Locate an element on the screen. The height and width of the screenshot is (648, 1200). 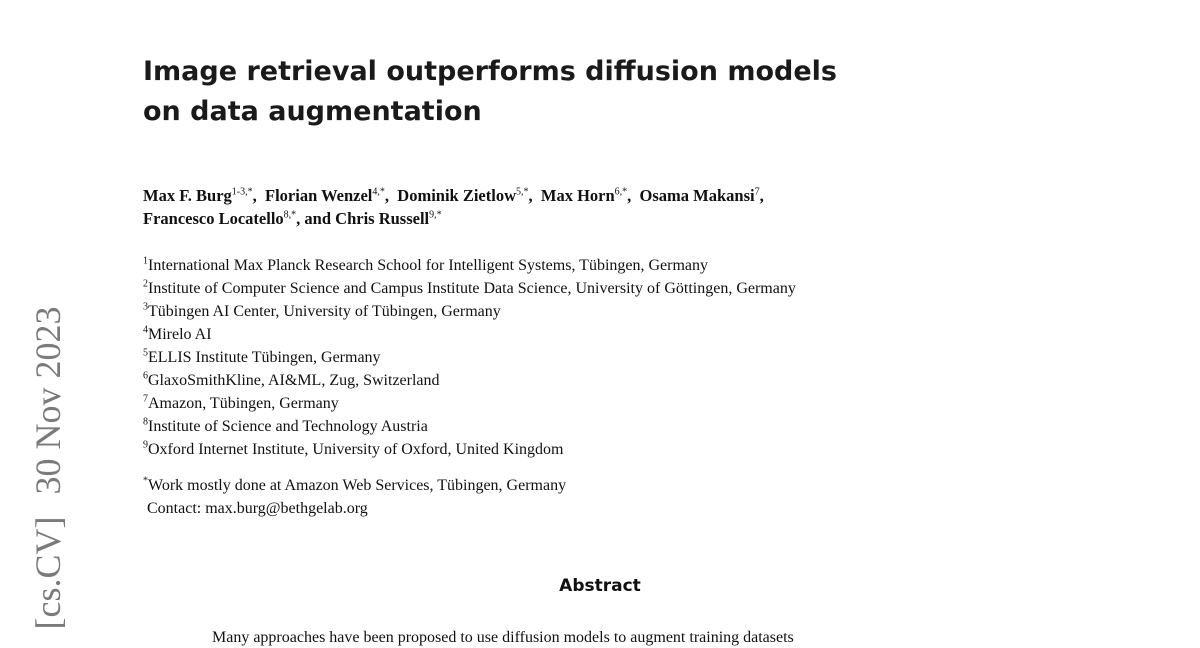
affiliation: 5ELLIS Institute Tübingen, Germany is located at coordinates (262, 356).